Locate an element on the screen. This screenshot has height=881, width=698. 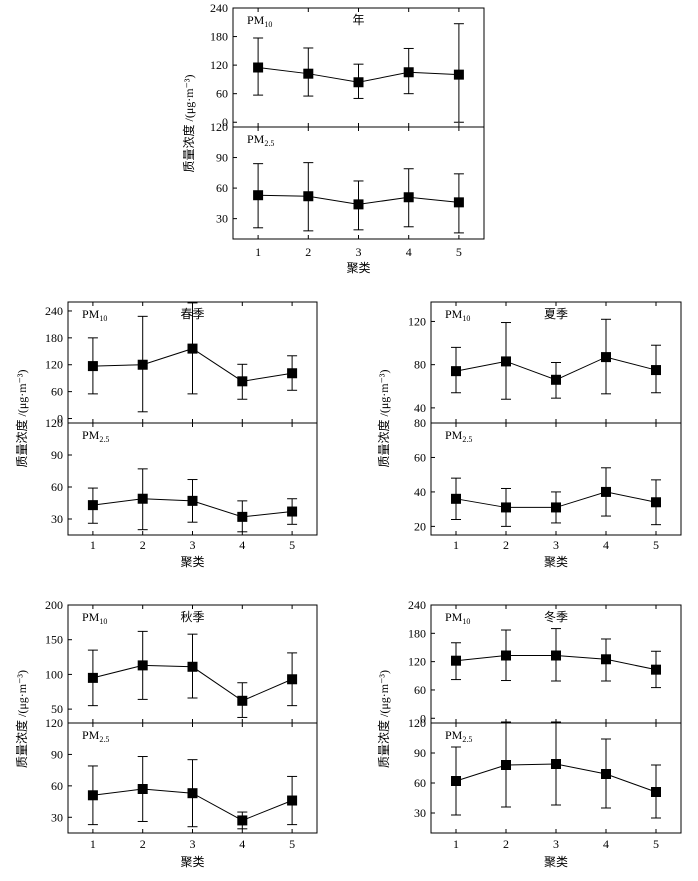
panel-pm25: 20 40 60 80 PM2.5 is located at coordinates (548, 476).